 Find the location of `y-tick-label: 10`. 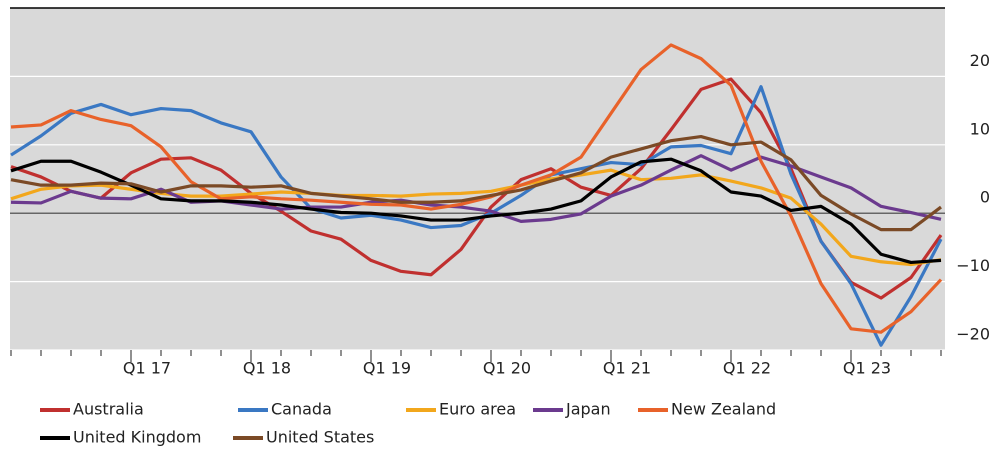

y-tick-label: 10 is located at coordinates (980, 128).